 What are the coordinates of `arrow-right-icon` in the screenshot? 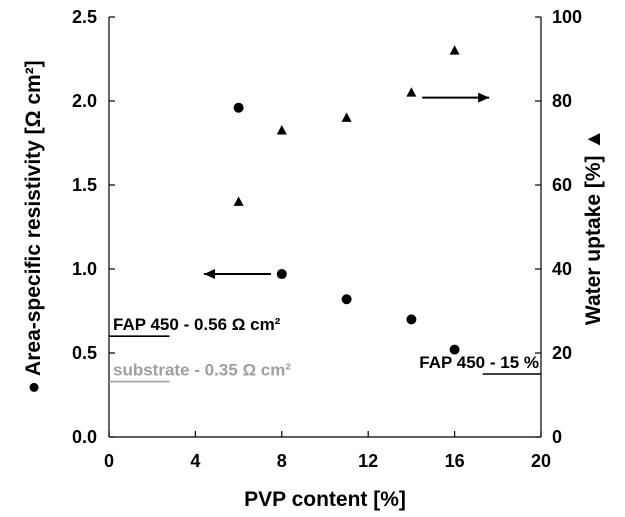 It's located at (484, 97).